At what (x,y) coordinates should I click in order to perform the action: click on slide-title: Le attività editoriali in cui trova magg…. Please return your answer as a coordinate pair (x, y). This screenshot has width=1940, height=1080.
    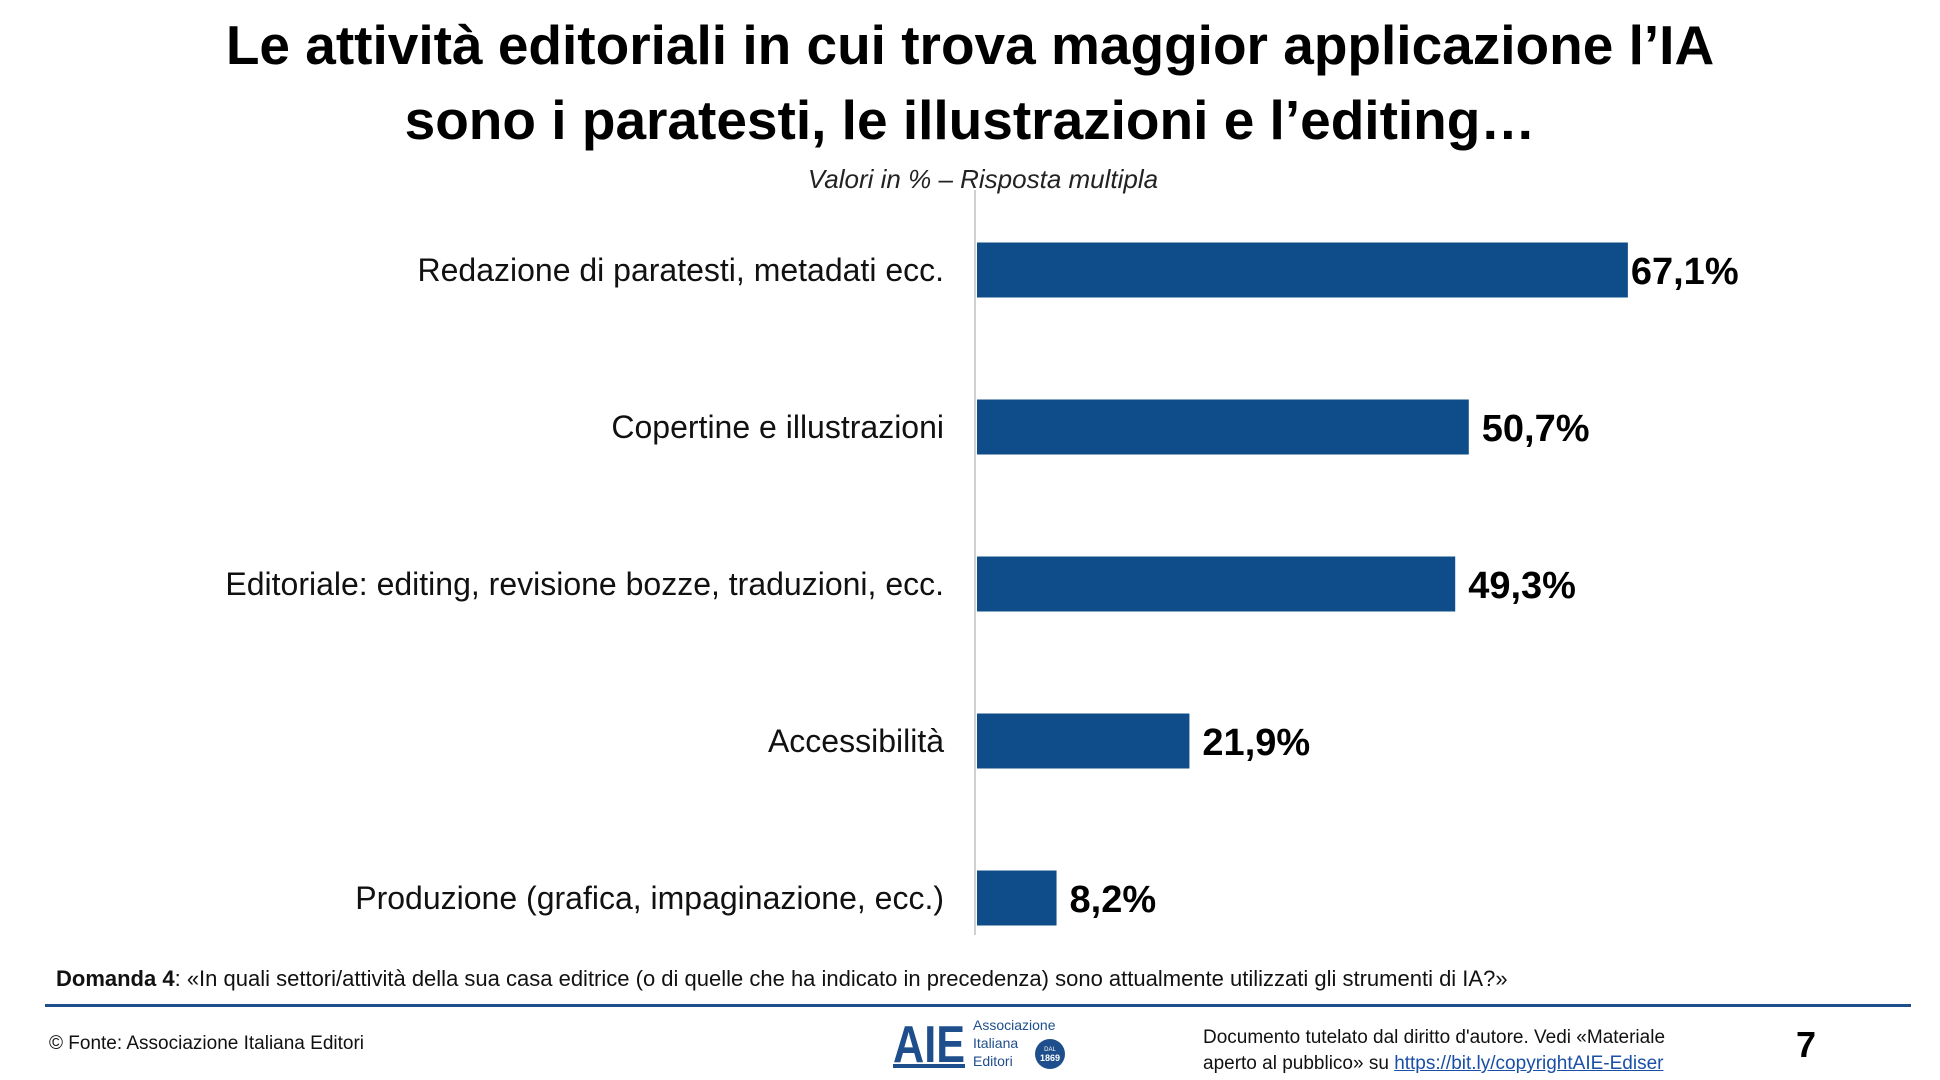
    Looking at the image, I should click on (970, 83).